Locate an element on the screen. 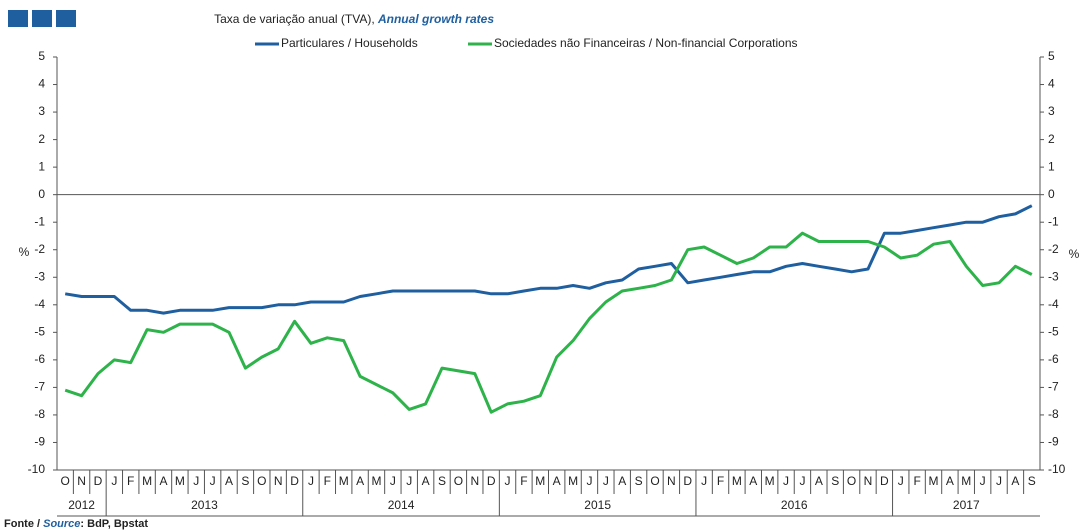 The height and width of the screenshot is (531, 1081). y2-tick-label: 2 is located at coordinates (1051, 139).